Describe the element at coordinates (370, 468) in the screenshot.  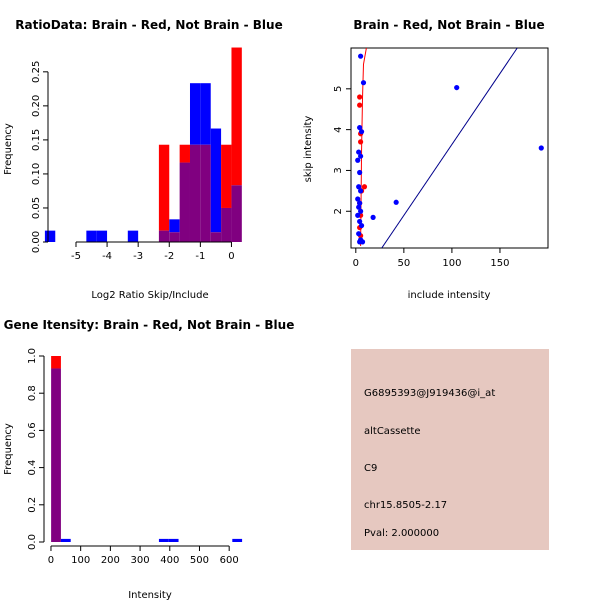
I see `cluster-label: C9` at that location.